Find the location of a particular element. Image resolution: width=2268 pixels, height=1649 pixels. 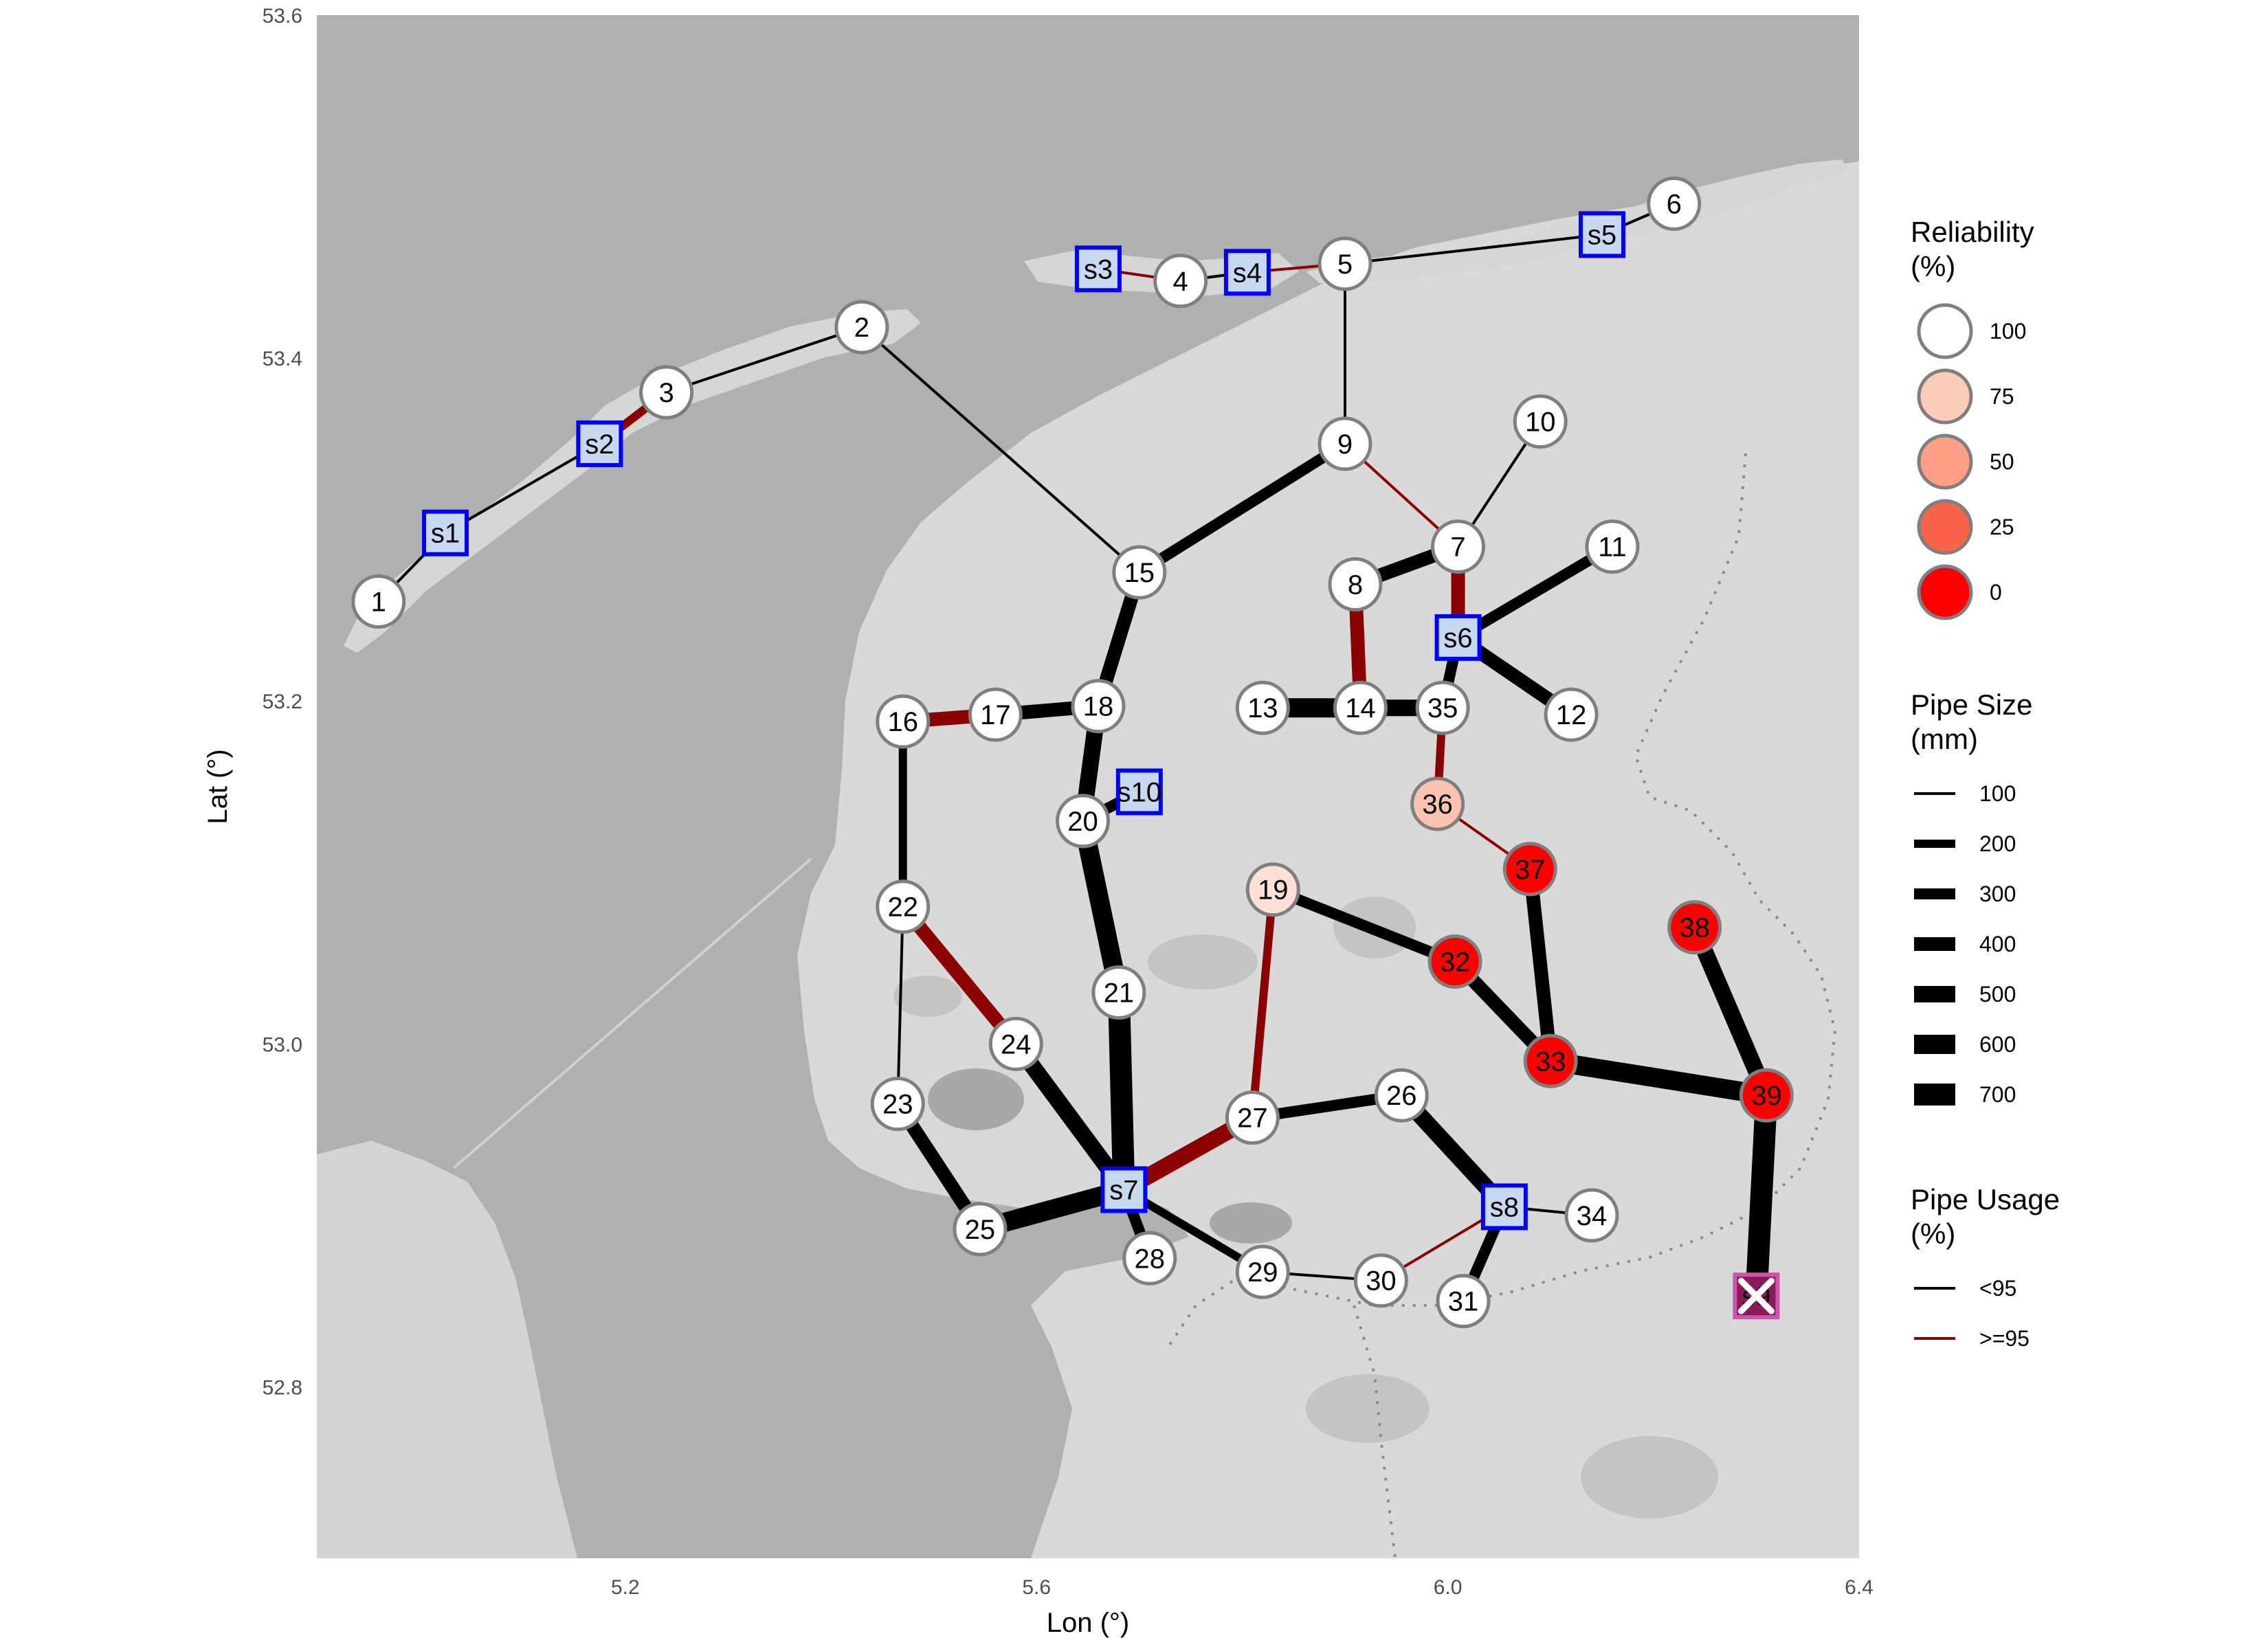

node-10: 10 is located at coordinates (1540, 421).